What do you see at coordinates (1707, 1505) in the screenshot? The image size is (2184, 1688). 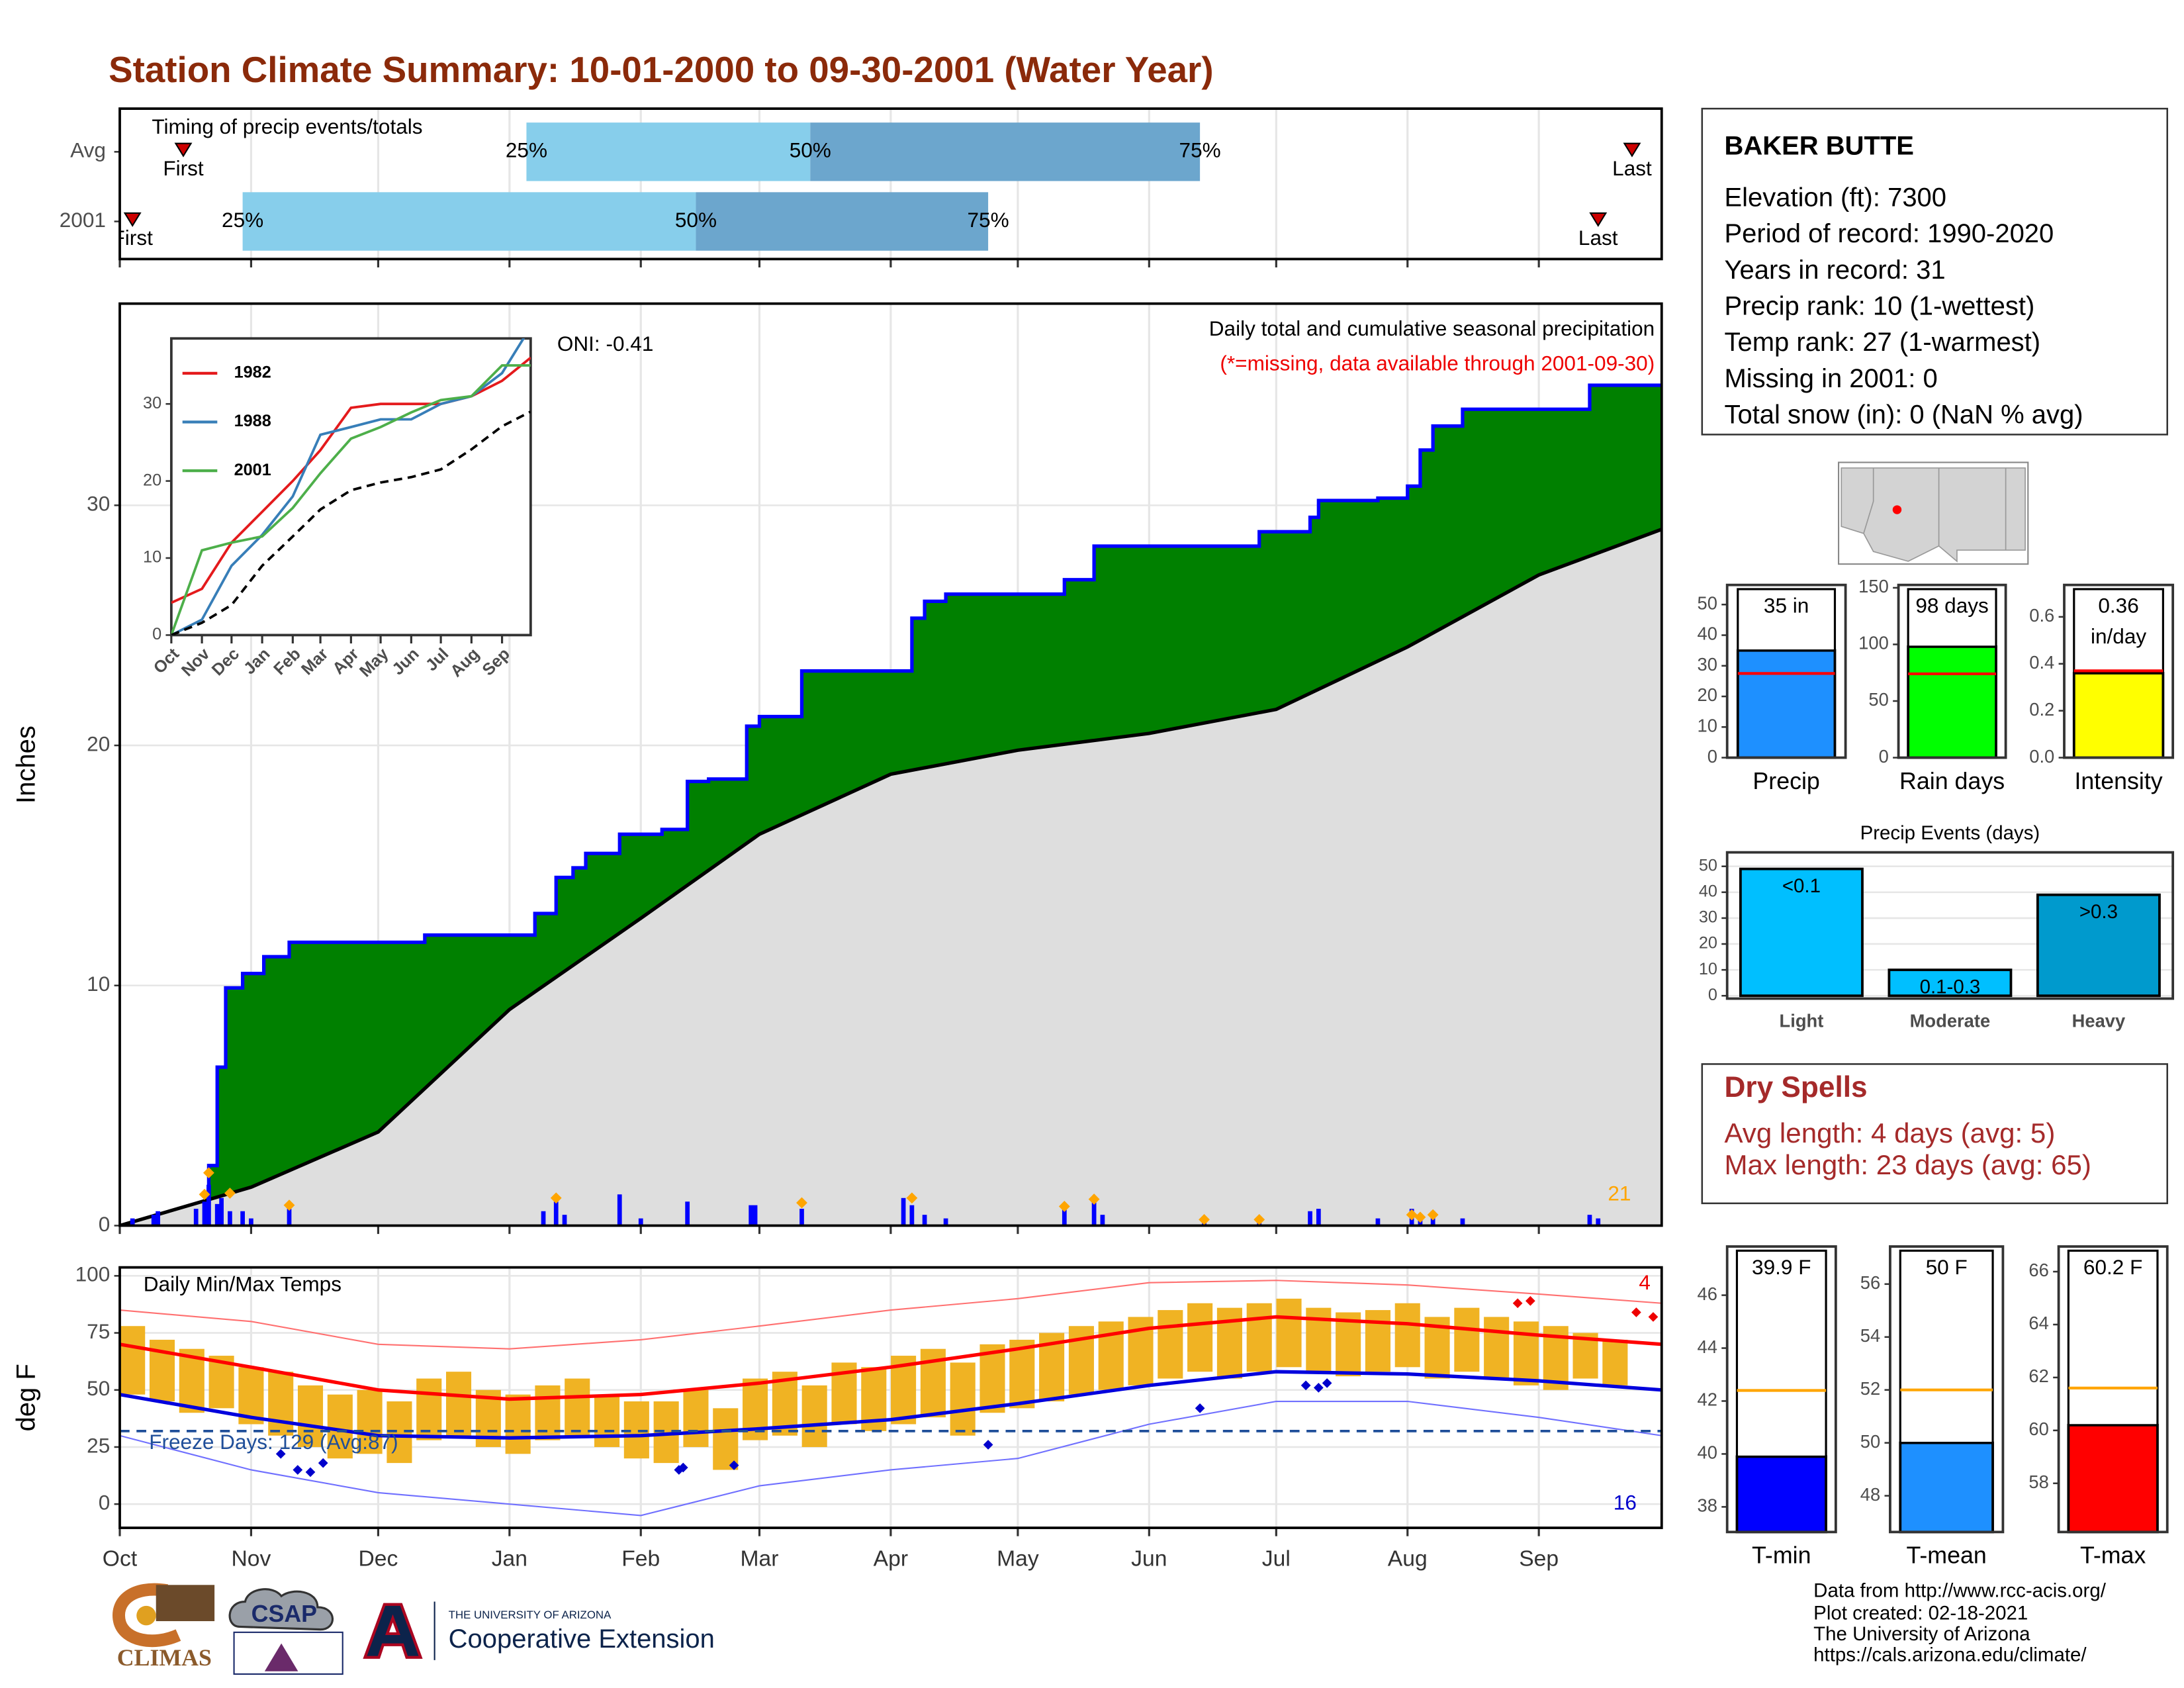 I see `y-tick-label: 38` at bounding box center [1707, 1505].